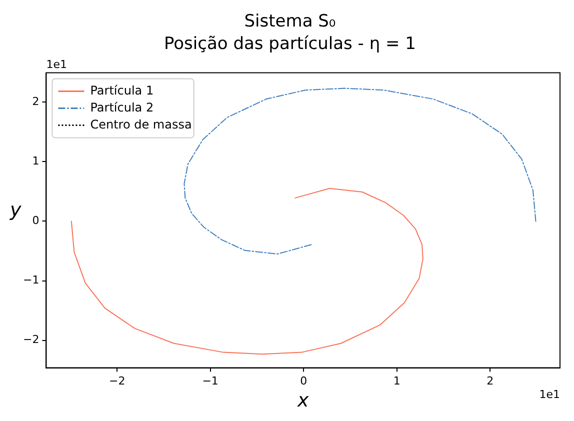  What do you see at coordinates (36, 161) in the screenshot?
I see `y-tick-label: 1` at bounding box center [36, 161].